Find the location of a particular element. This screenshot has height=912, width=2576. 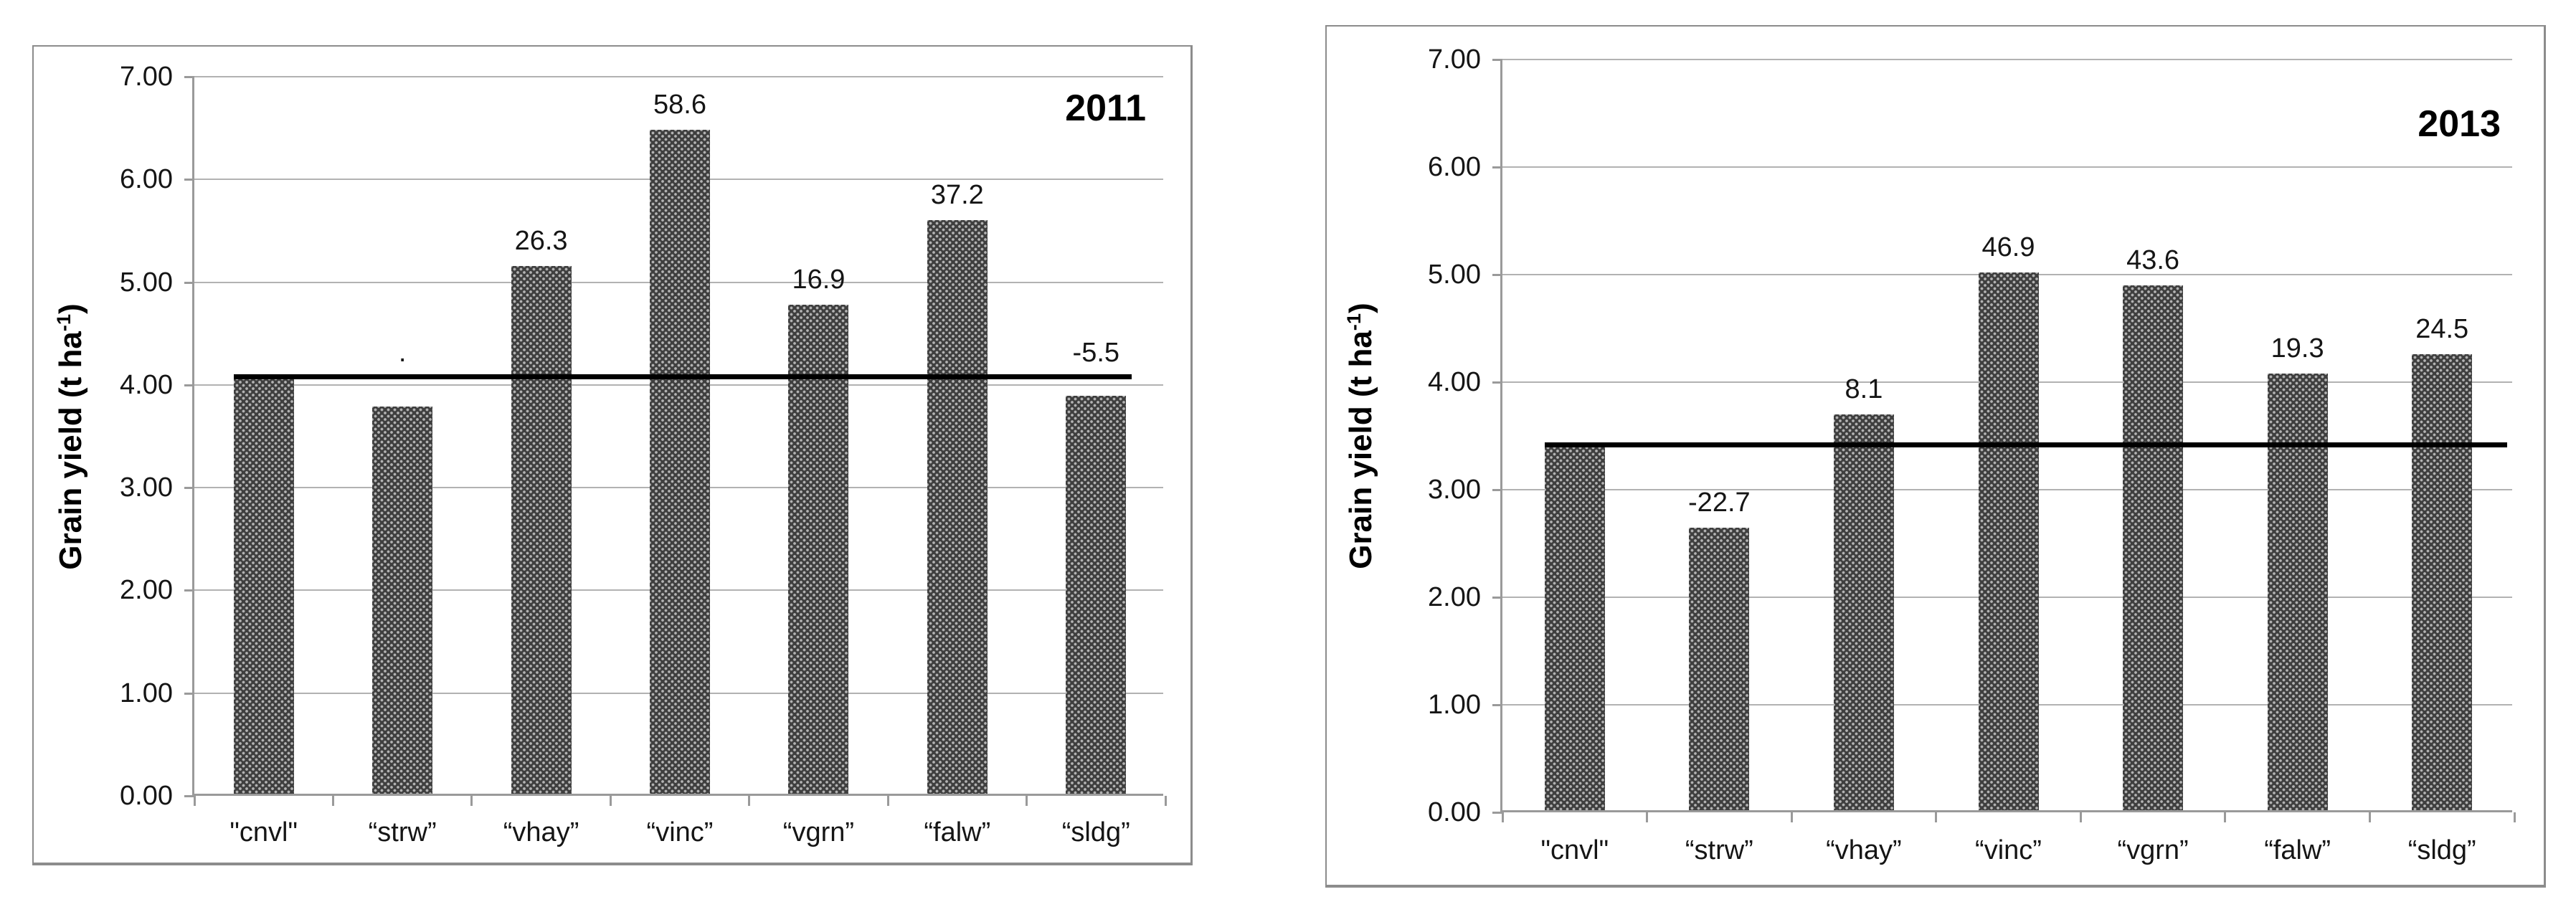

chart-title-year: 2011 is located at coordinates (1105, 108).